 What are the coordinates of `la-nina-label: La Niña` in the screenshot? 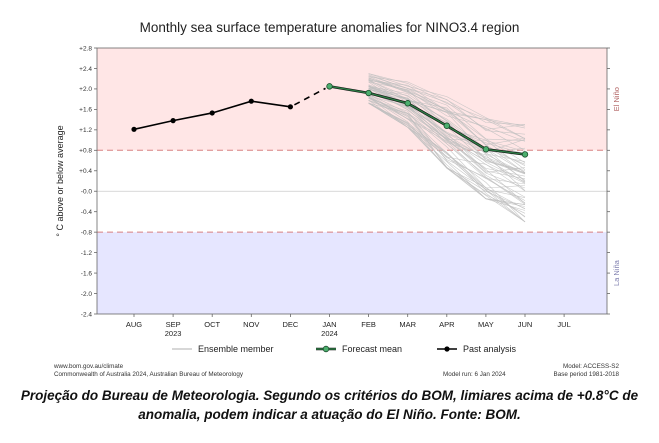 It's located at (616, 272).